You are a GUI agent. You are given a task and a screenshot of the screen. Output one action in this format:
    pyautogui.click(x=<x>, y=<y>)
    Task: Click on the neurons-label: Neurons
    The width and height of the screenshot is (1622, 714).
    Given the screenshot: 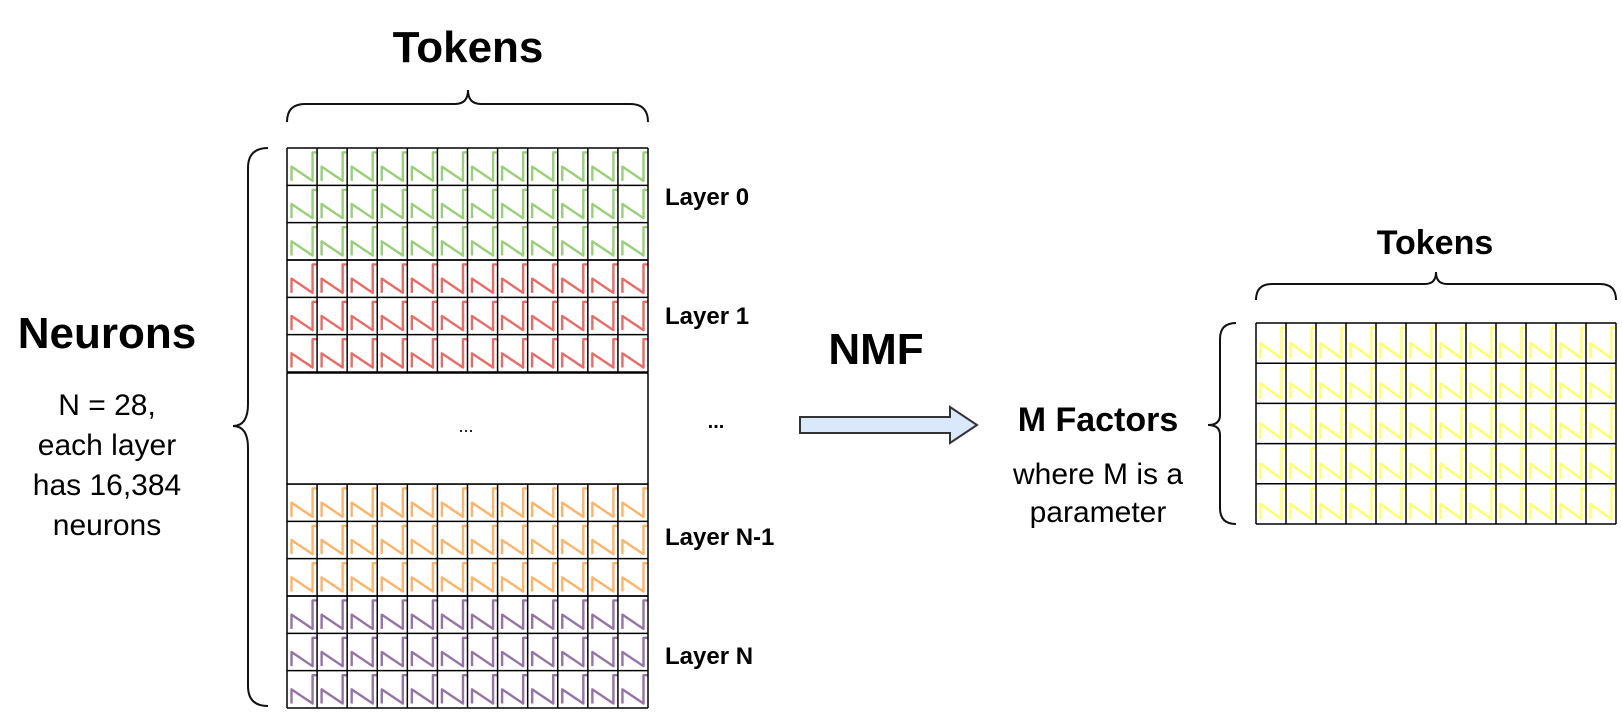 What is the action you would take?
    pyautogui.click(x=107, y=333)
    